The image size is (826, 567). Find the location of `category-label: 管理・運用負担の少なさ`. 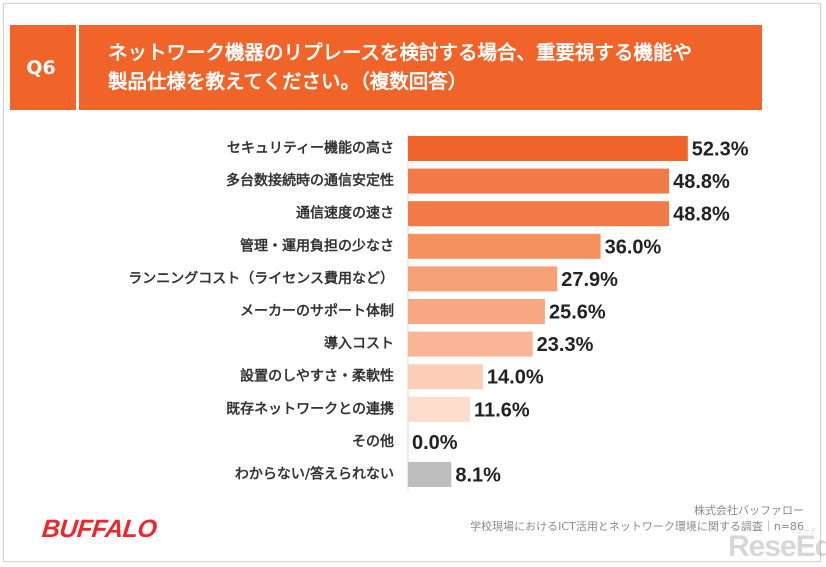

category-label: 管理・運用負担の少なさ is located at coordinates (317, 245).